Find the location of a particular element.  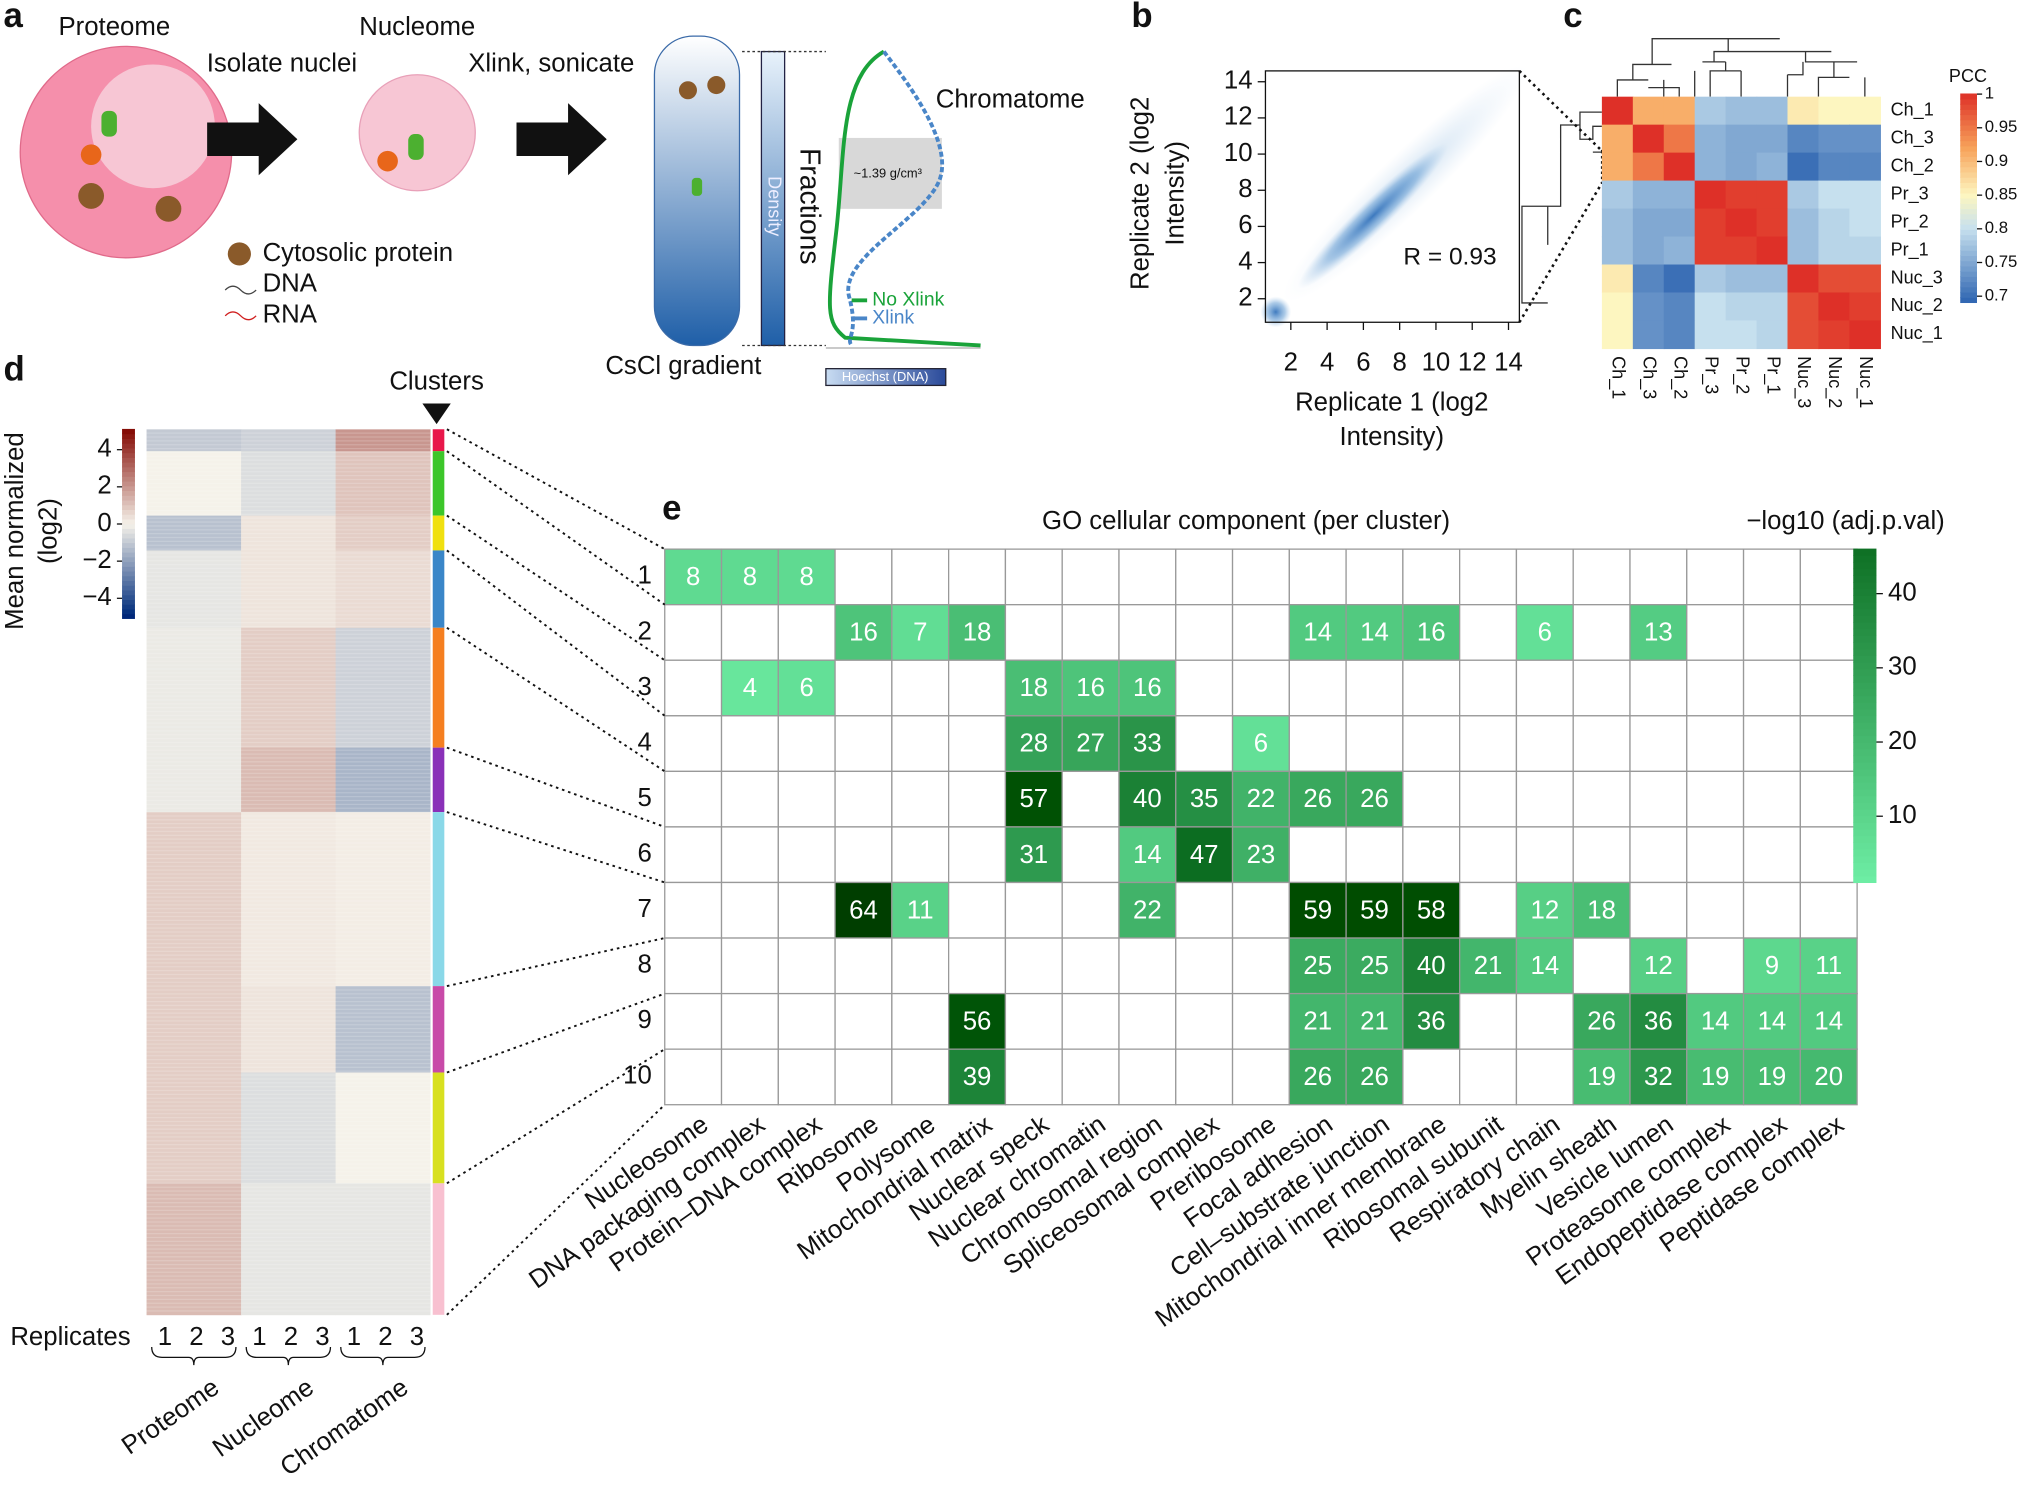

row-label: 1 is located at coordinates (645, 576).